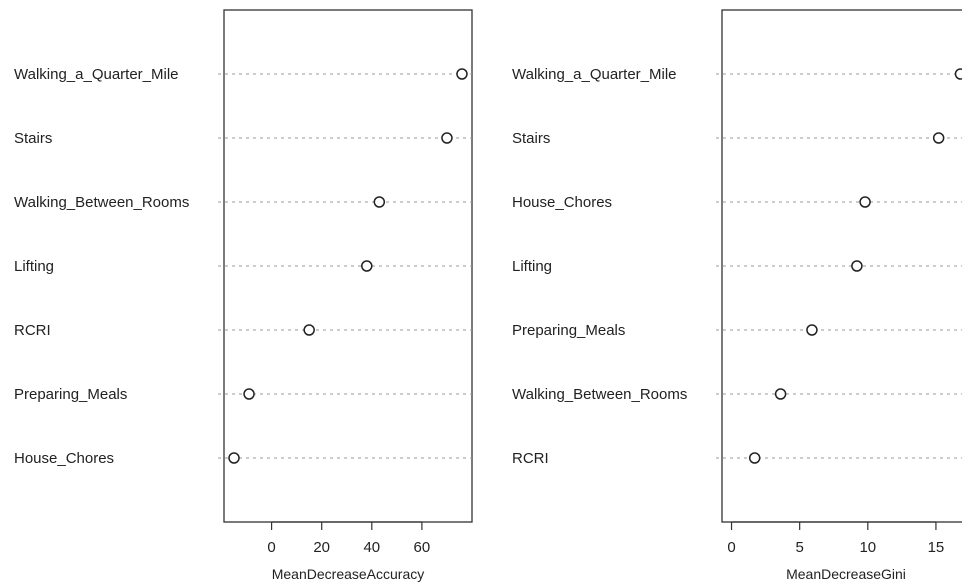 The width and height of the screenshot is (962, 584). Describe the element at coordinates (348, 574) in the screenshot. I see `x-axis-title-accuracy: MeanDecreaseAccuracy` at that location.